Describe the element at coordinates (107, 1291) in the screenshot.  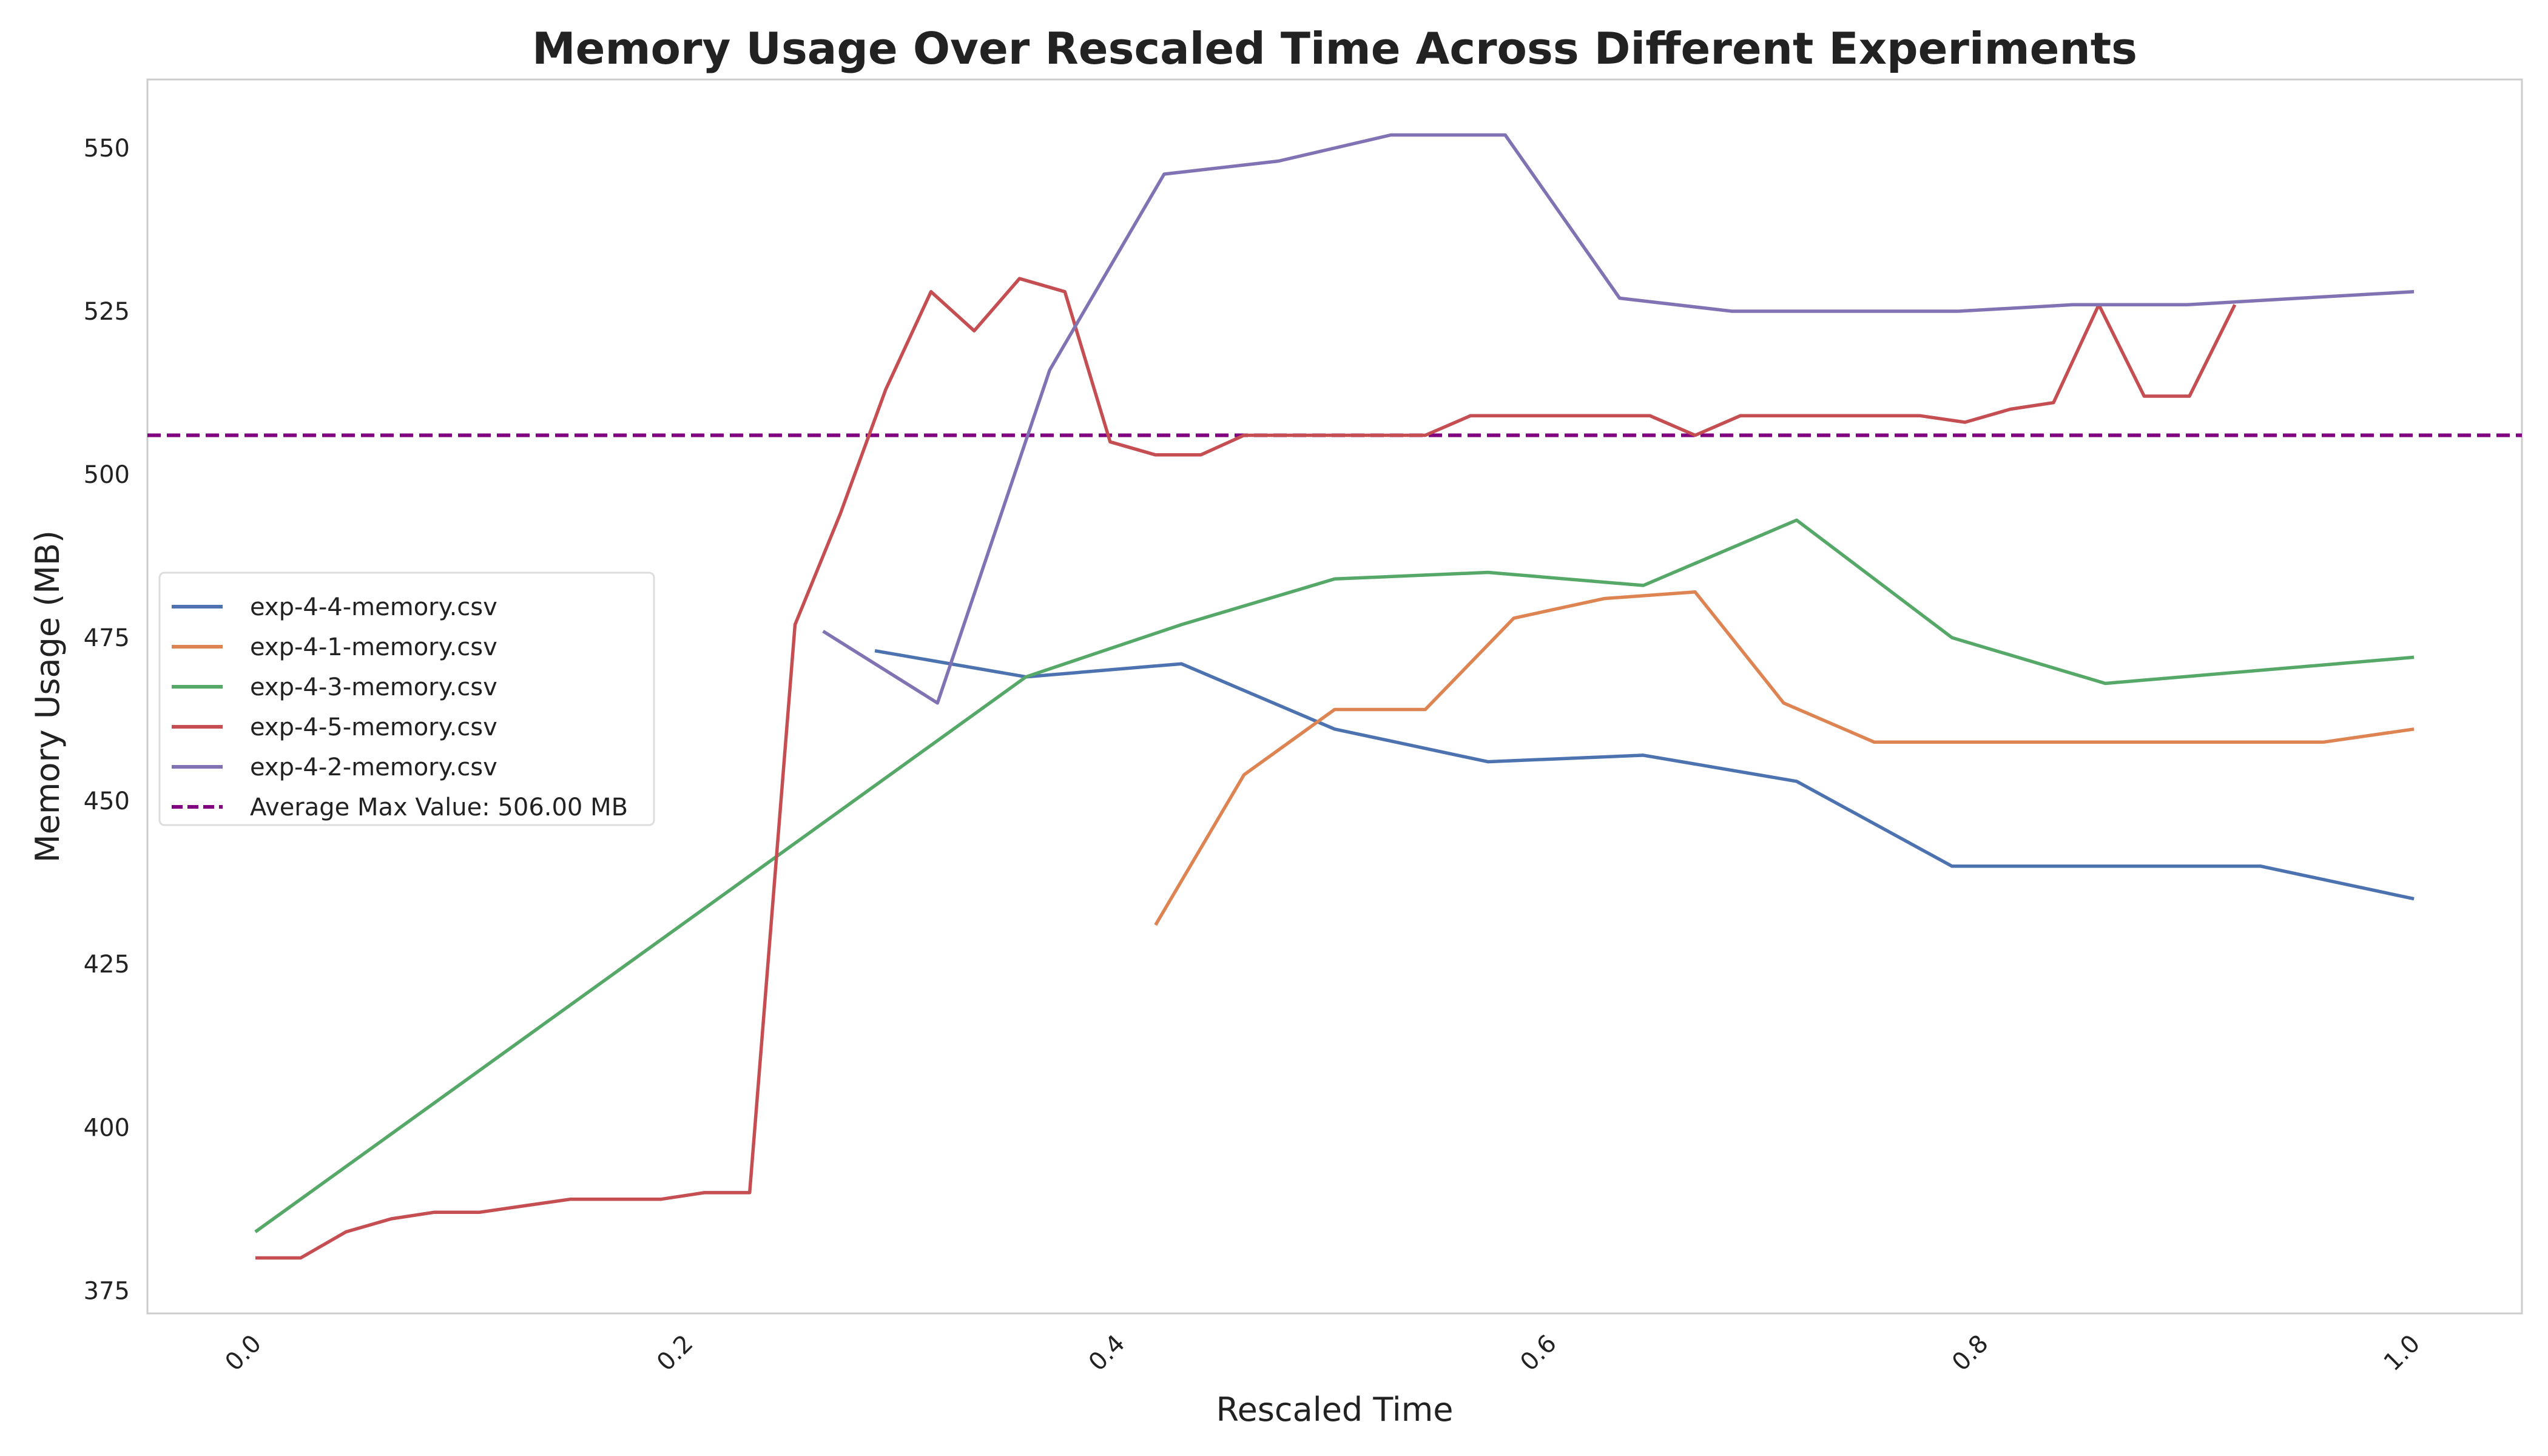
I see `y-tick-label: 375` at that location.